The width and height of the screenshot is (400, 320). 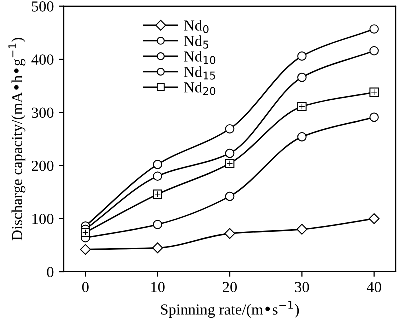 What do you see at coordinates (200, 57) in the screenshot?
I see `legend-label: Nd$_{10}$` at bounding box center [200, 57].